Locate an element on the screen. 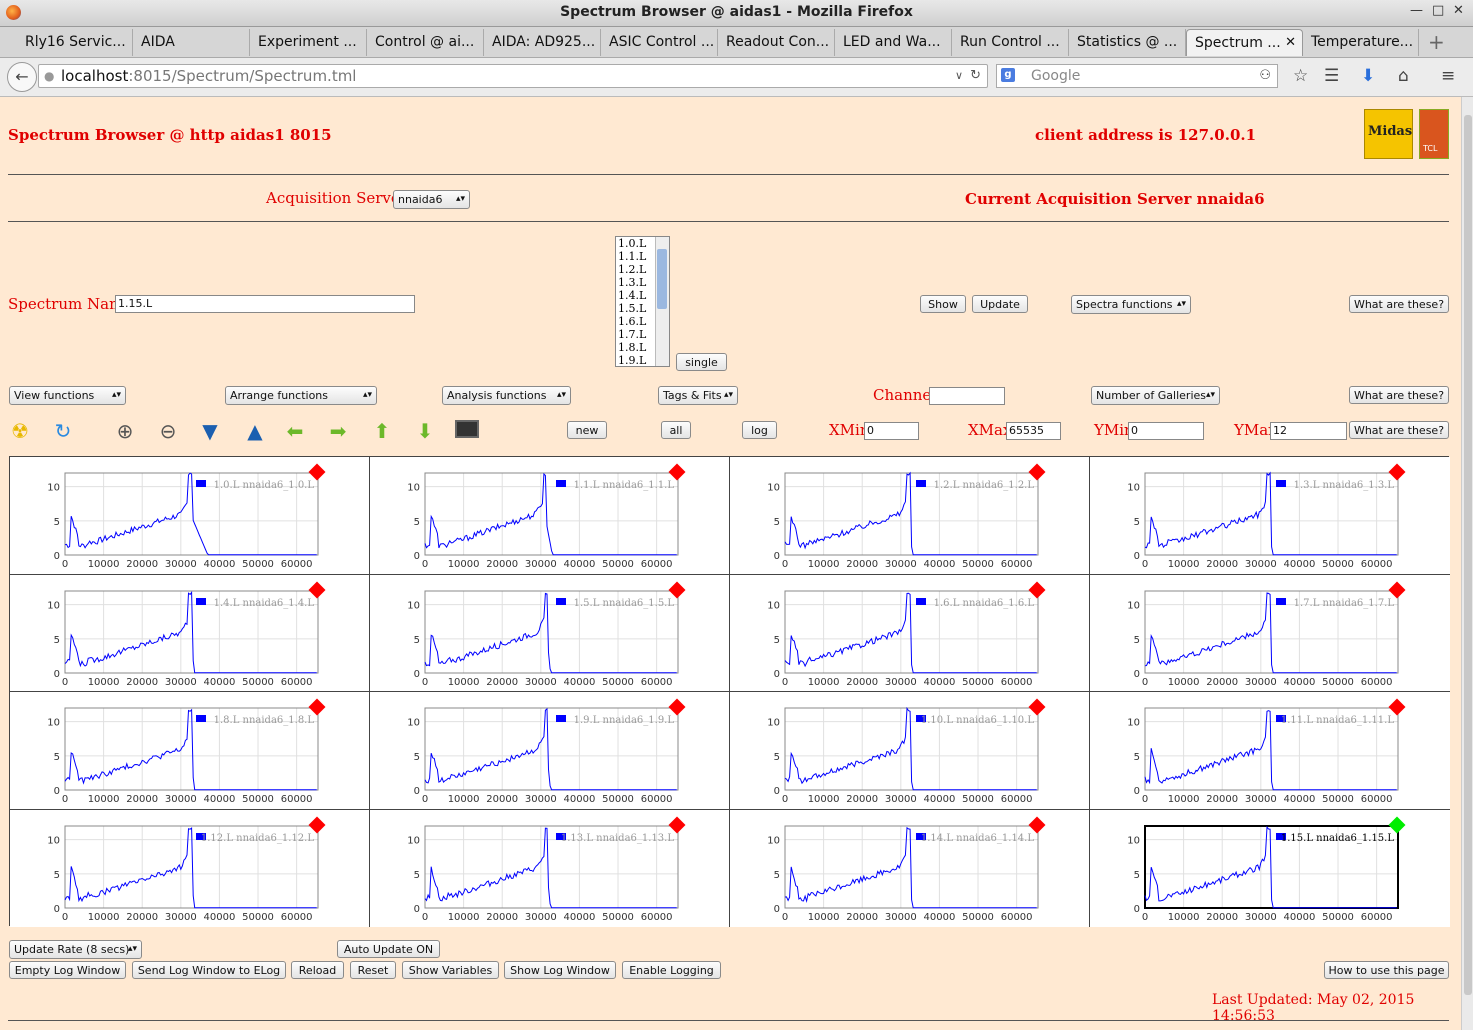  reload-button: Reload is located at coordinates (317, 970).